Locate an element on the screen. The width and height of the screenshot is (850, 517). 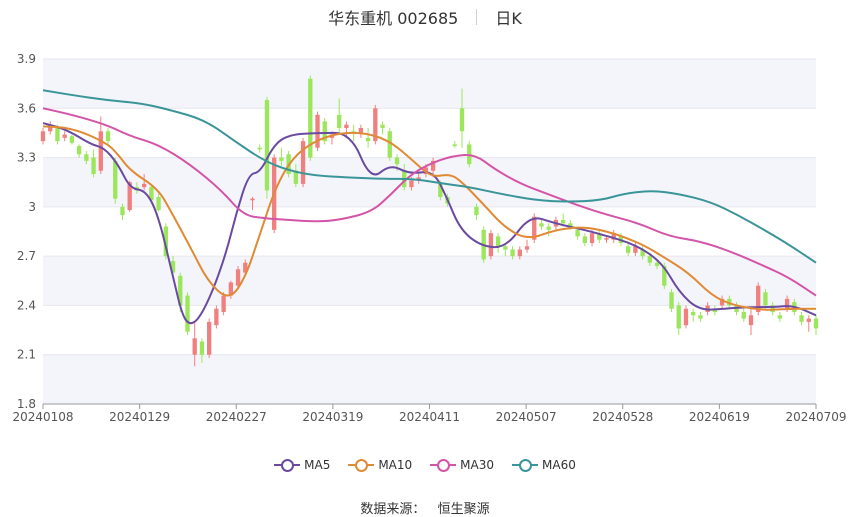
legend-swatch-dot-ma30 is located at coordinates (444, 465).